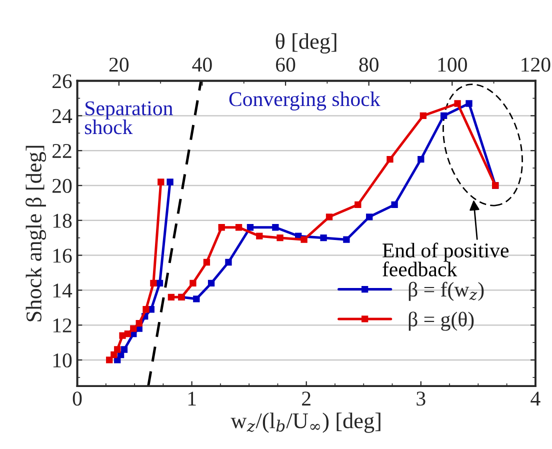 This screenshot has height=449, width=552. What do you see at coordinates (62, 291) in the screenshot?
I see `y-tick-label: 14` at bounding box center [62, 291].